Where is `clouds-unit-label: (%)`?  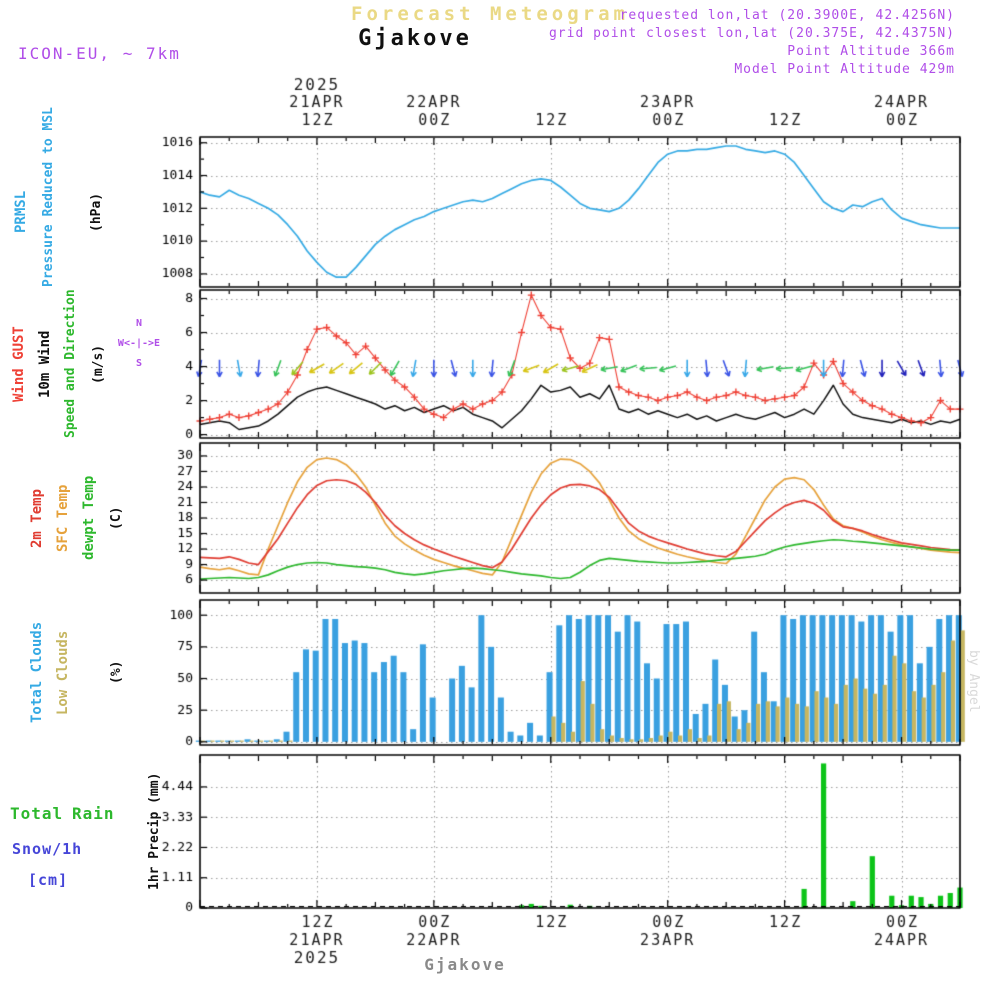
clouds-unit-label: (%) is located at coordinates (116, 672).